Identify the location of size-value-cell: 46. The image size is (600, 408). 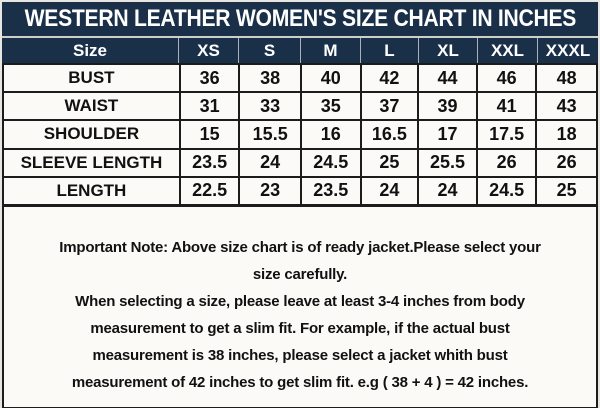
(505, 78).